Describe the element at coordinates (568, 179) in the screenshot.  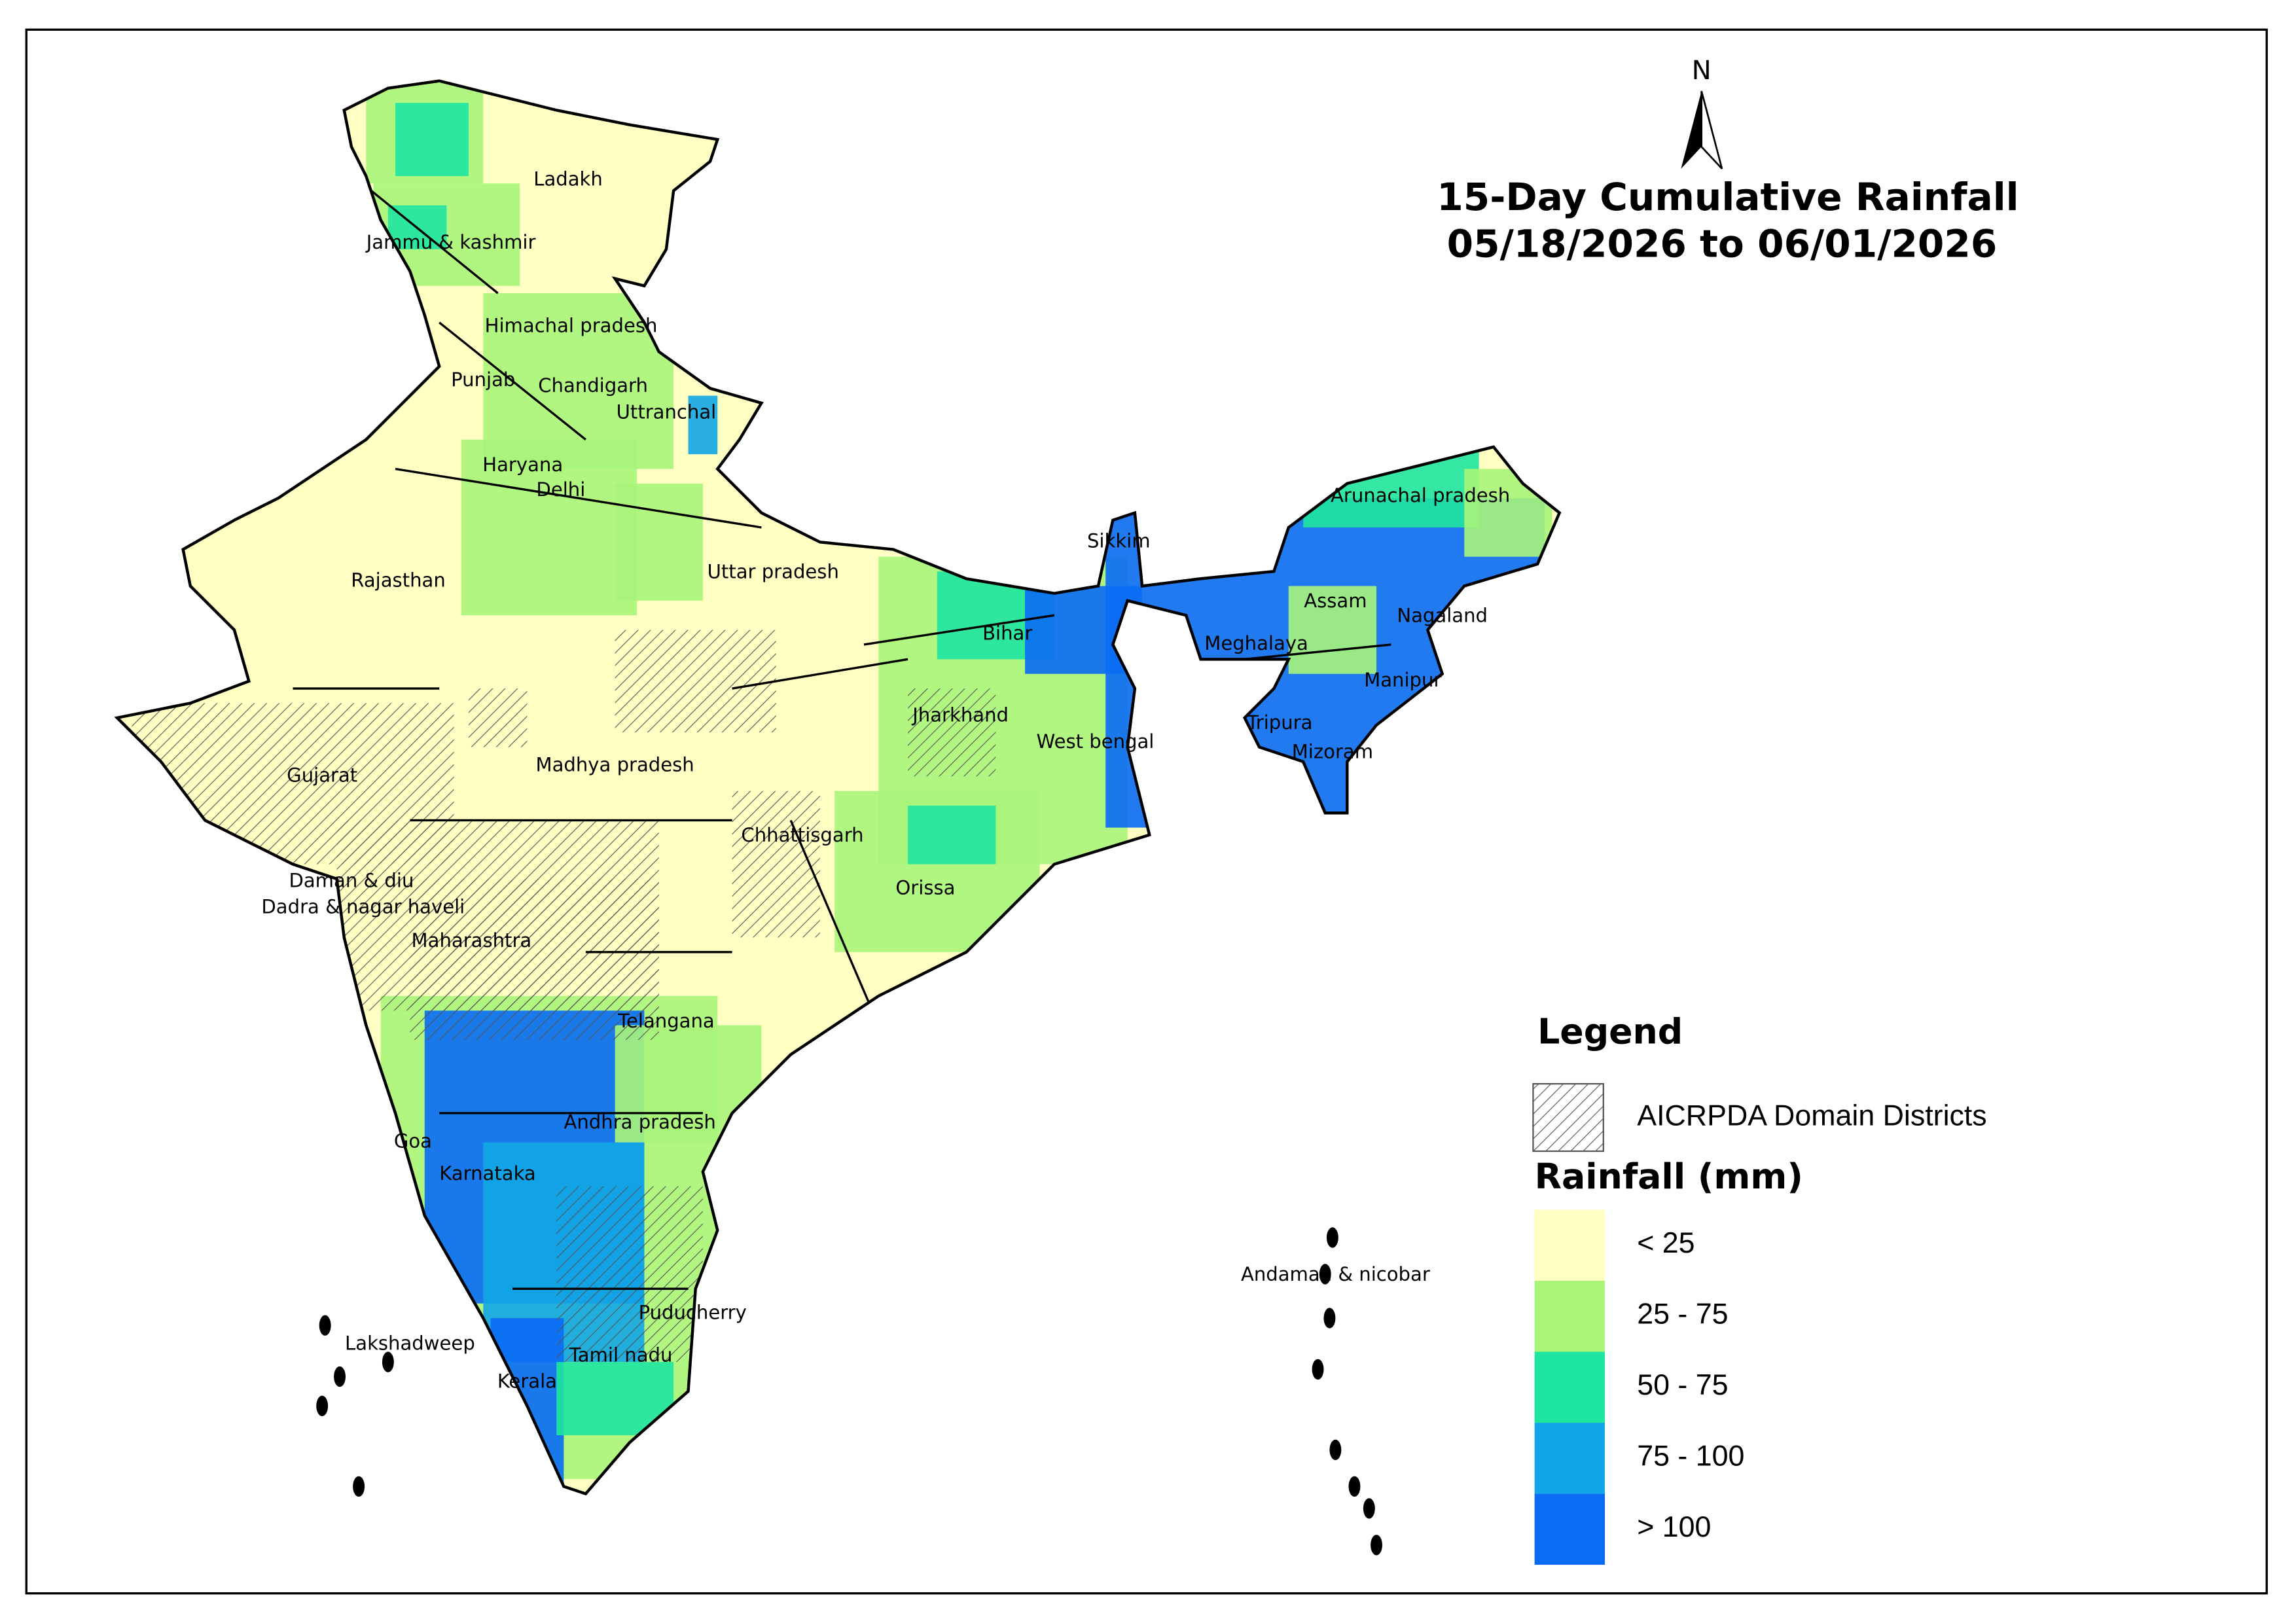
I see `region-label: Ladakh` at that location.